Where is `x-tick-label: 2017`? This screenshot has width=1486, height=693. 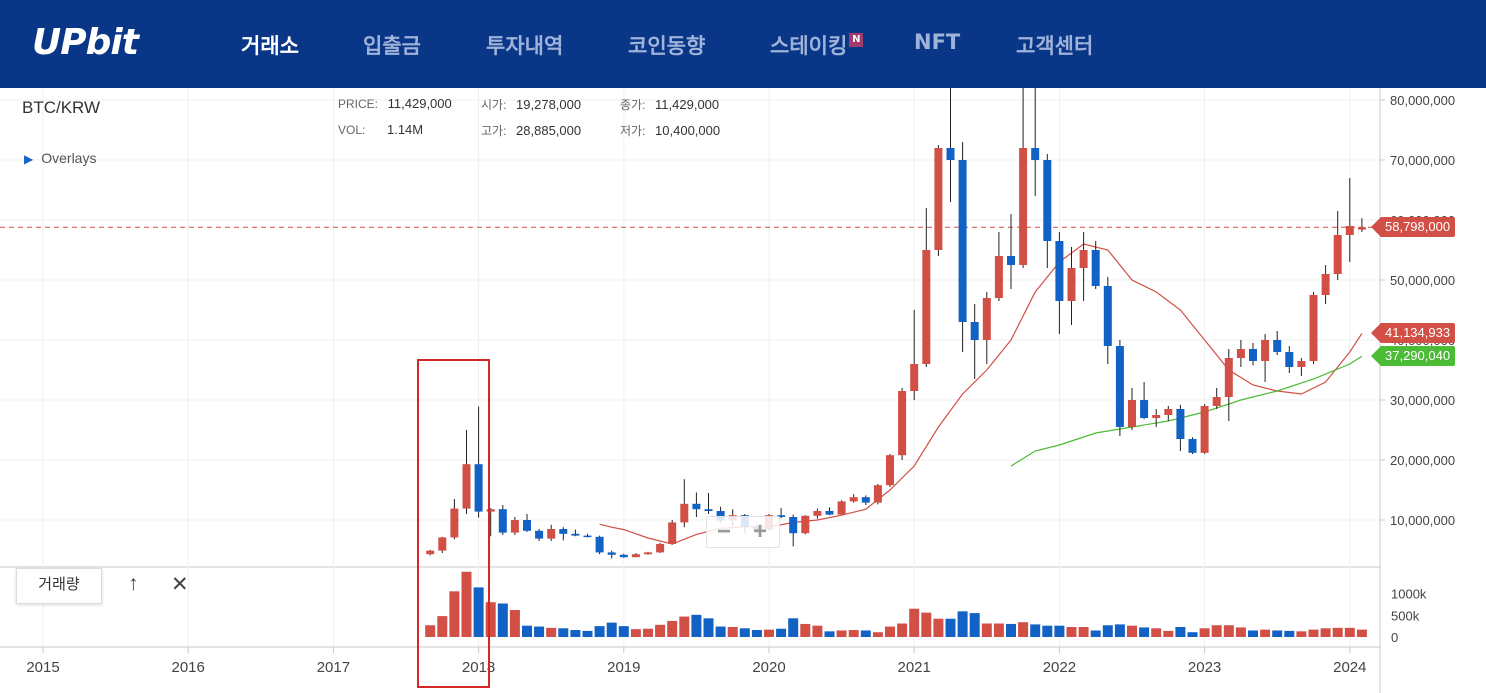
x-tick-label: 2017 is located at coordinates (333, 667).